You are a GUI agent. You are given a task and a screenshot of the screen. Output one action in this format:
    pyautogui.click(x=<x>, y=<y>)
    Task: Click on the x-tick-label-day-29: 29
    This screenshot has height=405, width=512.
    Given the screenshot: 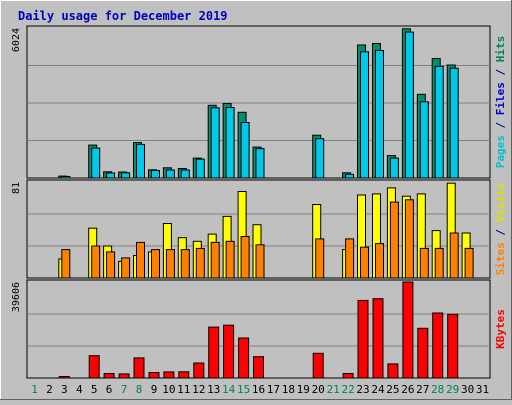 What is the action you would take?
    pyautogui.click(x=452, y=389)
    